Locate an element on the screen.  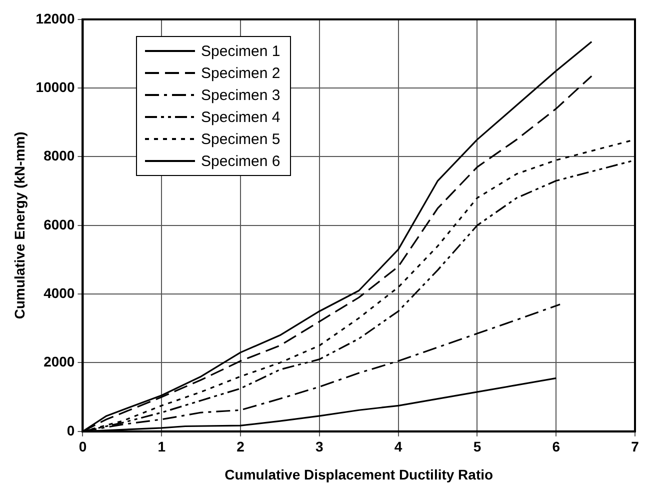
y-tick-label: 0 is located at coordinates (70, 430).